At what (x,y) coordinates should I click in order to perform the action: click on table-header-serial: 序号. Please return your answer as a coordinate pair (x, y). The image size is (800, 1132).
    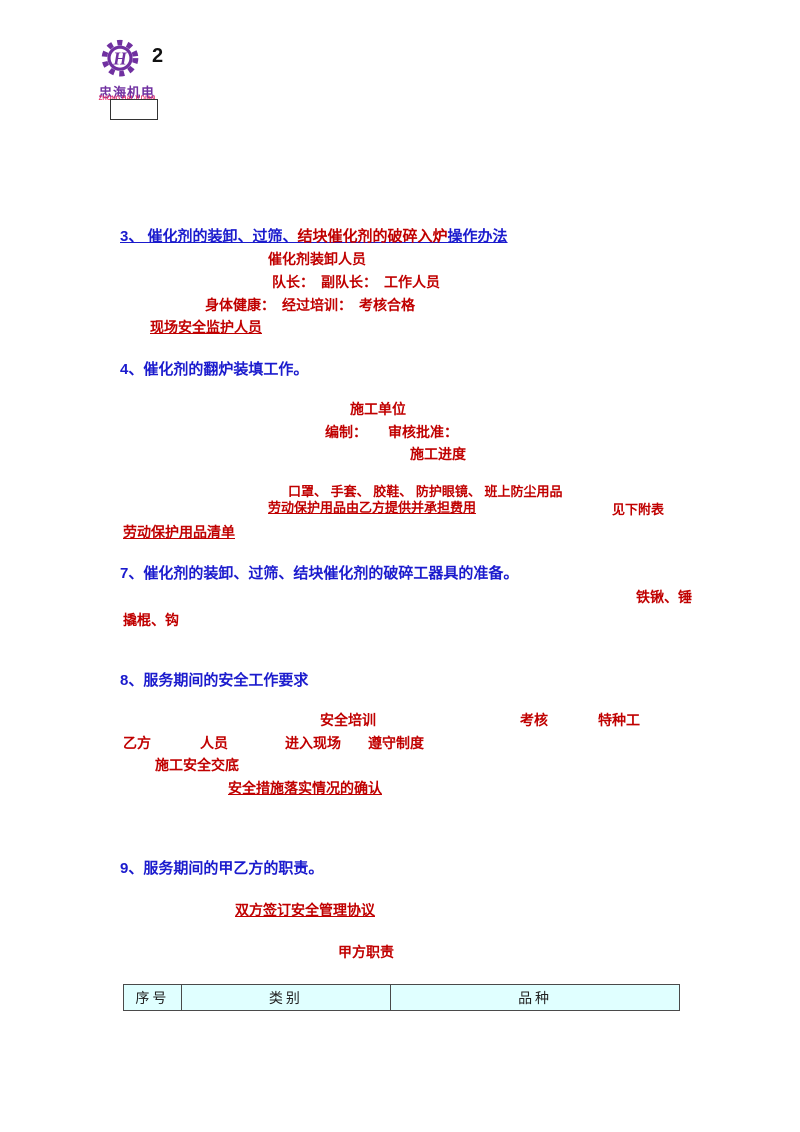
    Looking at the image, I should click on (152, 997).